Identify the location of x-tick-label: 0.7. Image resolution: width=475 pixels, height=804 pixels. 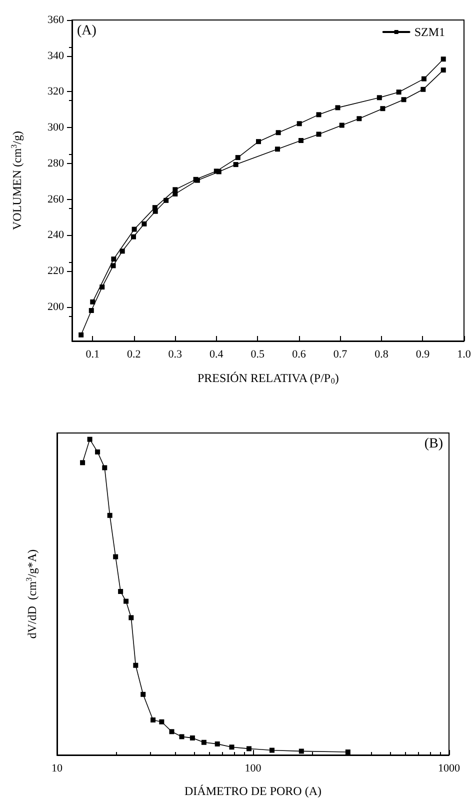
(340, 354).